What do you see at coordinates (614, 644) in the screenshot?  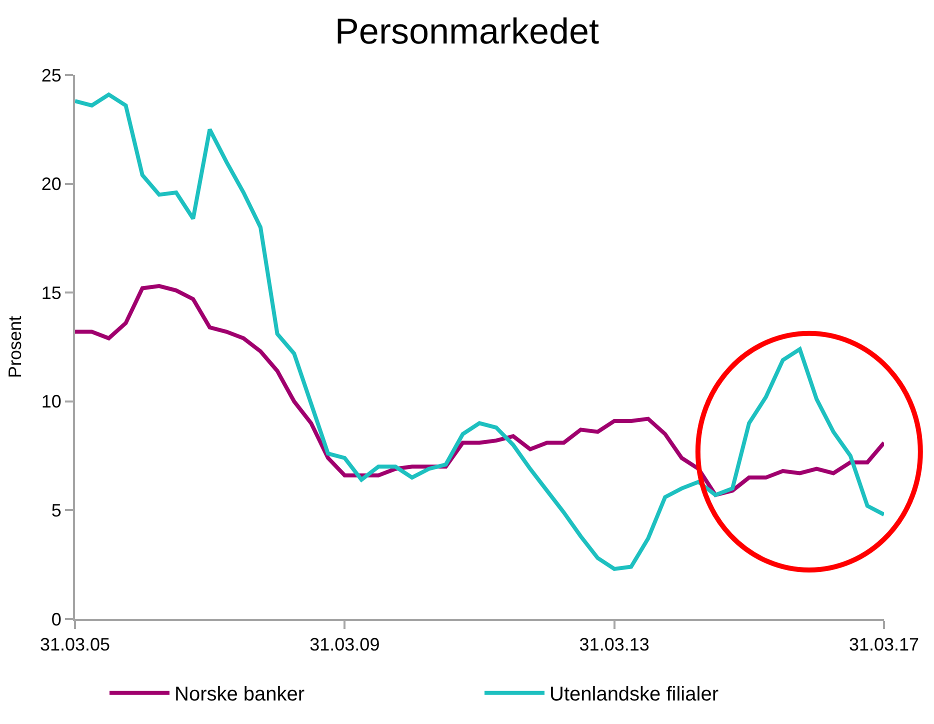 I see `x-tick-label: 31.03.13` at bounding box center [614, 644].